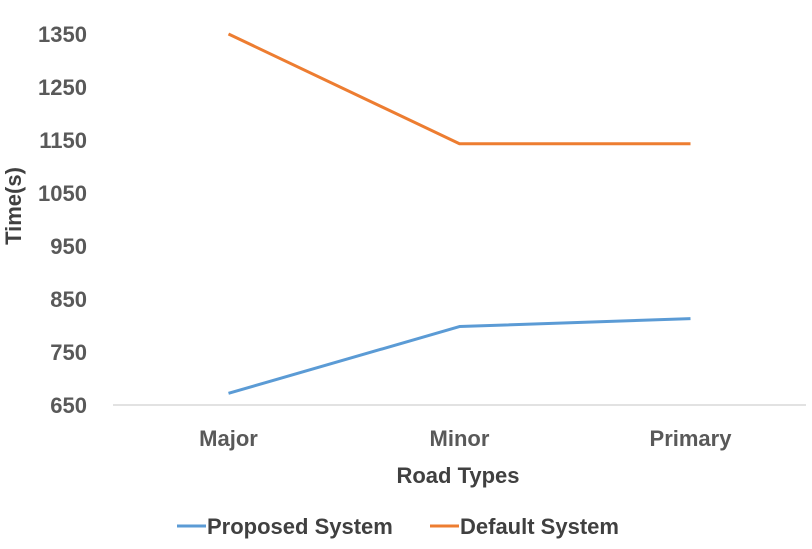 The height and width of the screenshot is (549, 812). What do you see at coordinates (459, 356) in the screenshot?
I see `series-line-proposed-system` at bounding box center [459, 356].